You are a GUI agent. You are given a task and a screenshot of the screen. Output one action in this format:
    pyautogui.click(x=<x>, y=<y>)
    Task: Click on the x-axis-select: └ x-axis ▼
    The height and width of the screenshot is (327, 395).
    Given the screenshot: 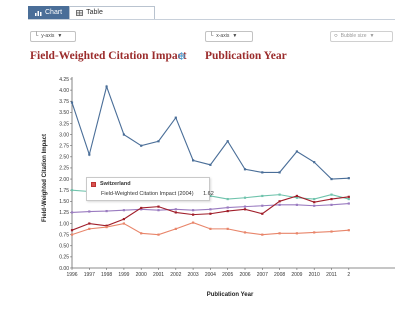 What is the action you would take?
    pyautogui.click(x=229, y=36)
    